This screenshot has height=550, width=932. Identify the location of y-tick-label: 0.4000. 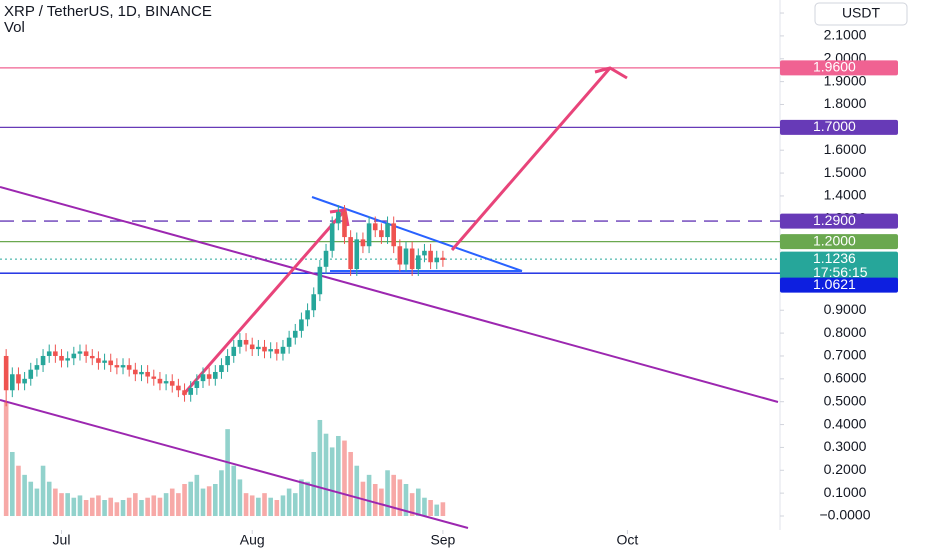
(845, 423).